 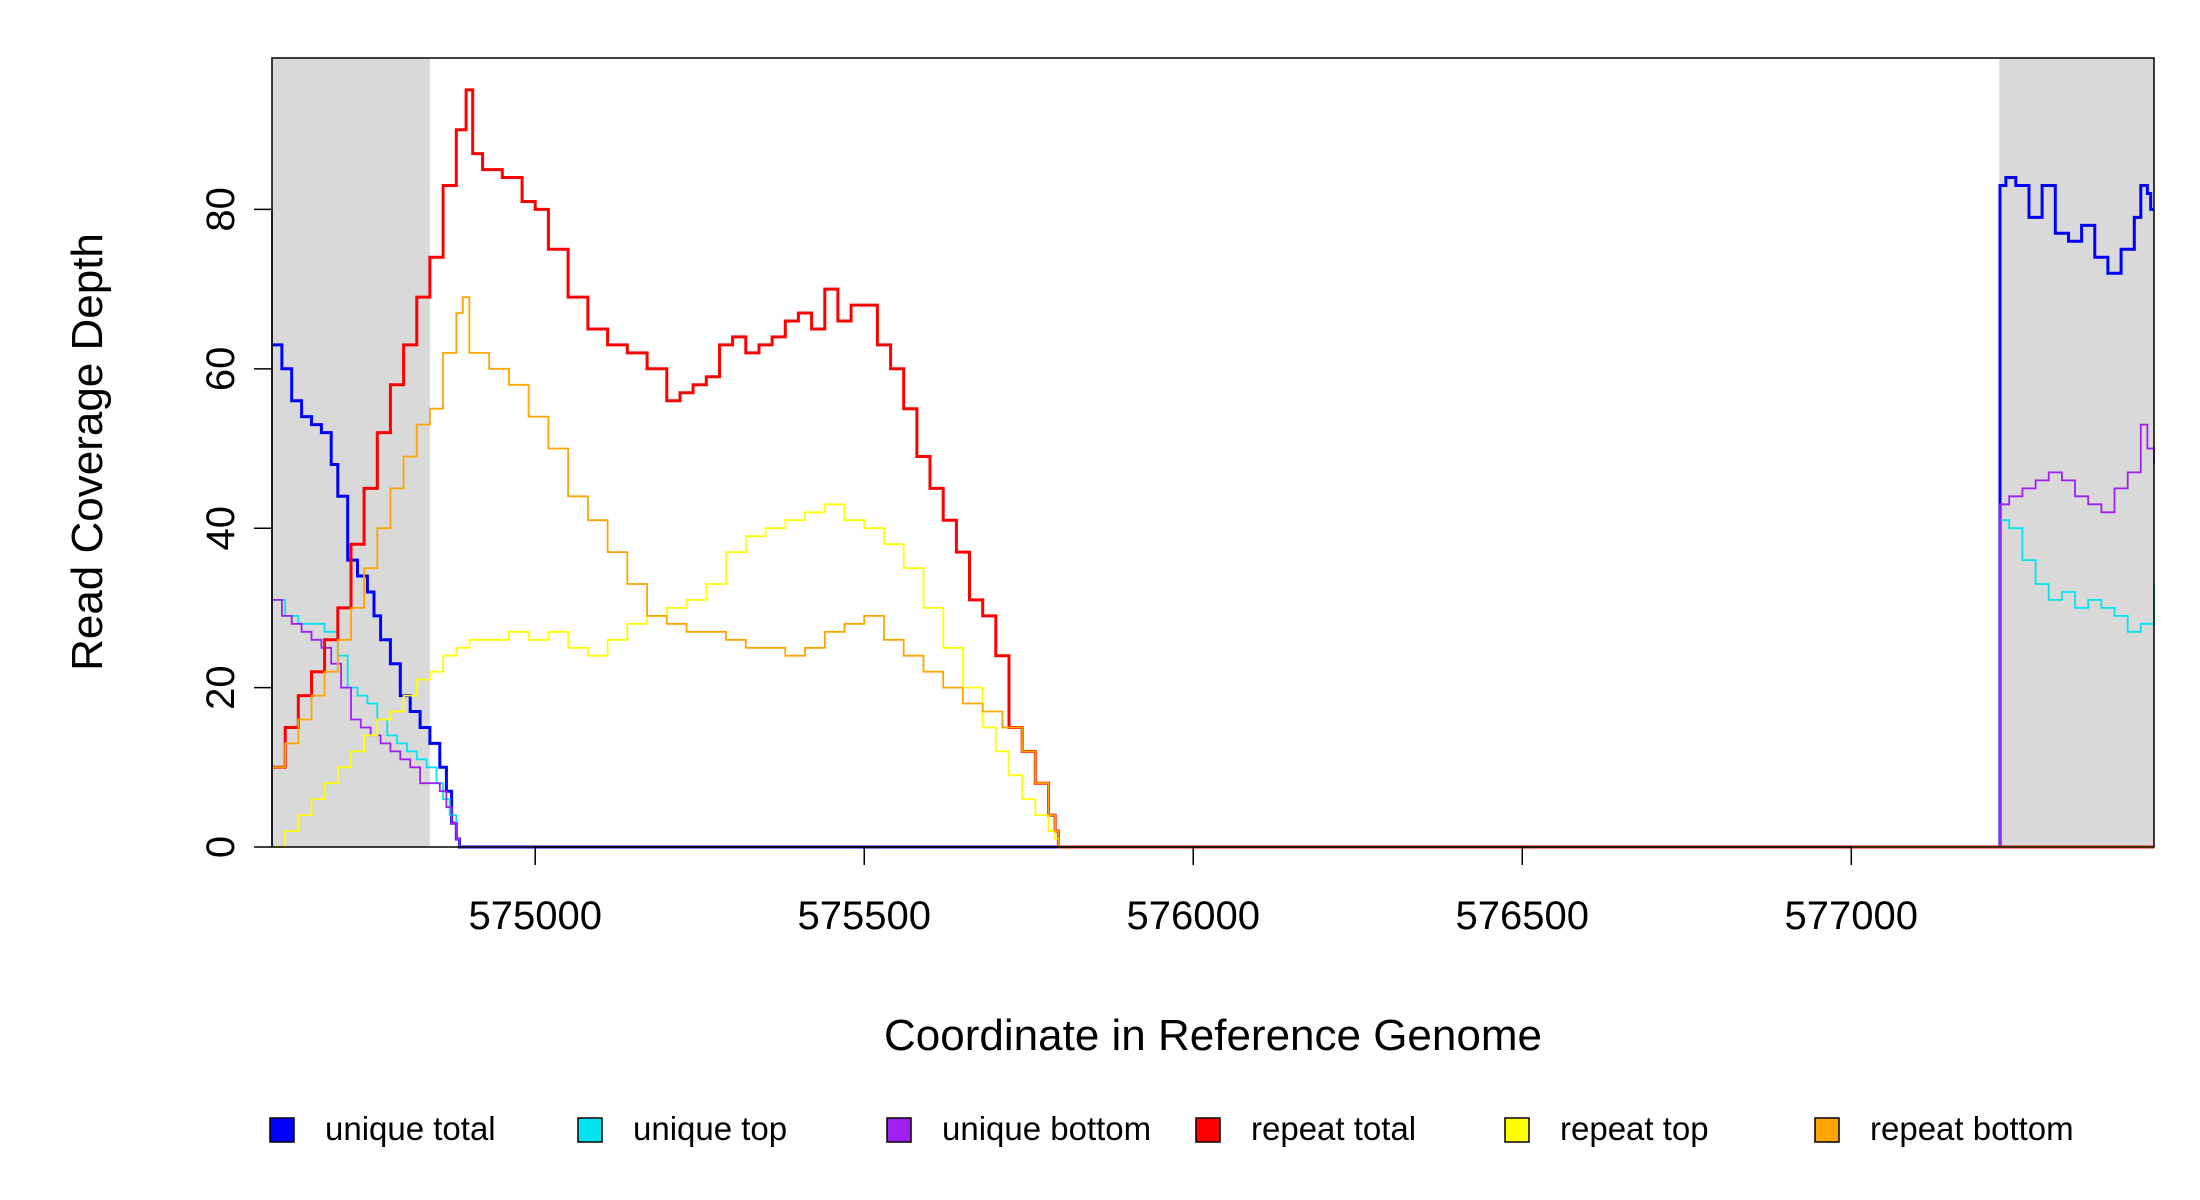 I want to click on y-tick-label: 60, so click(x=221, y=369).